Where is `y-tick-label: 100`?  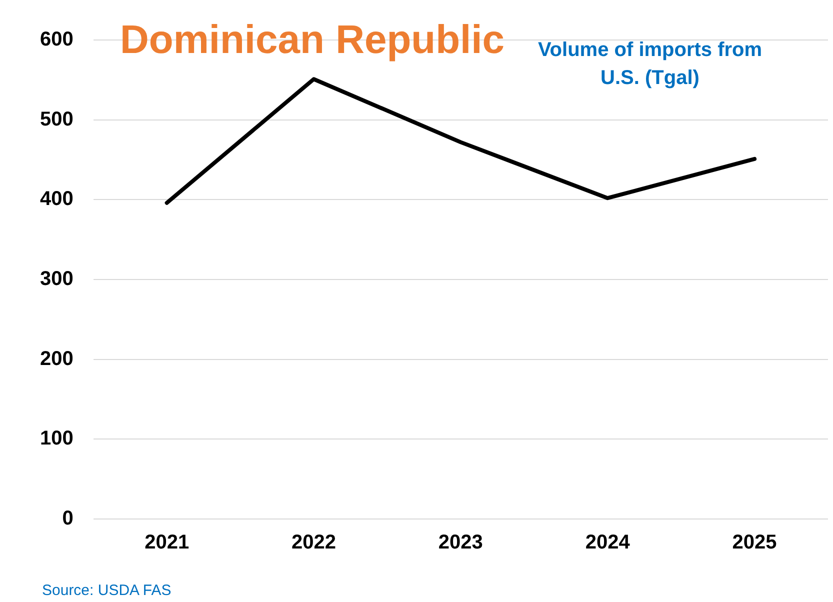 y-tick-label: 100 is located at coordinates (57, 439).